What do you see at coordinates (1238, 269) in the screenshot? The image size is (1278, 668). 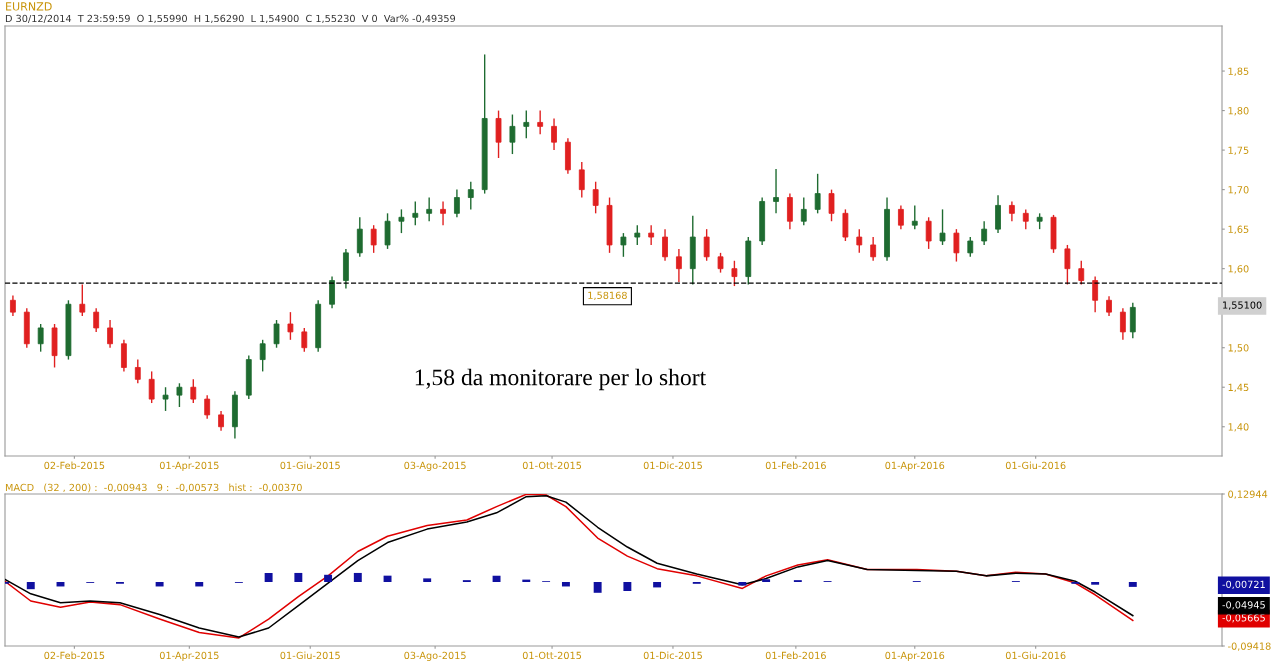 I see `y-tick-label: 1,60` at bounding box center [1238, 269].